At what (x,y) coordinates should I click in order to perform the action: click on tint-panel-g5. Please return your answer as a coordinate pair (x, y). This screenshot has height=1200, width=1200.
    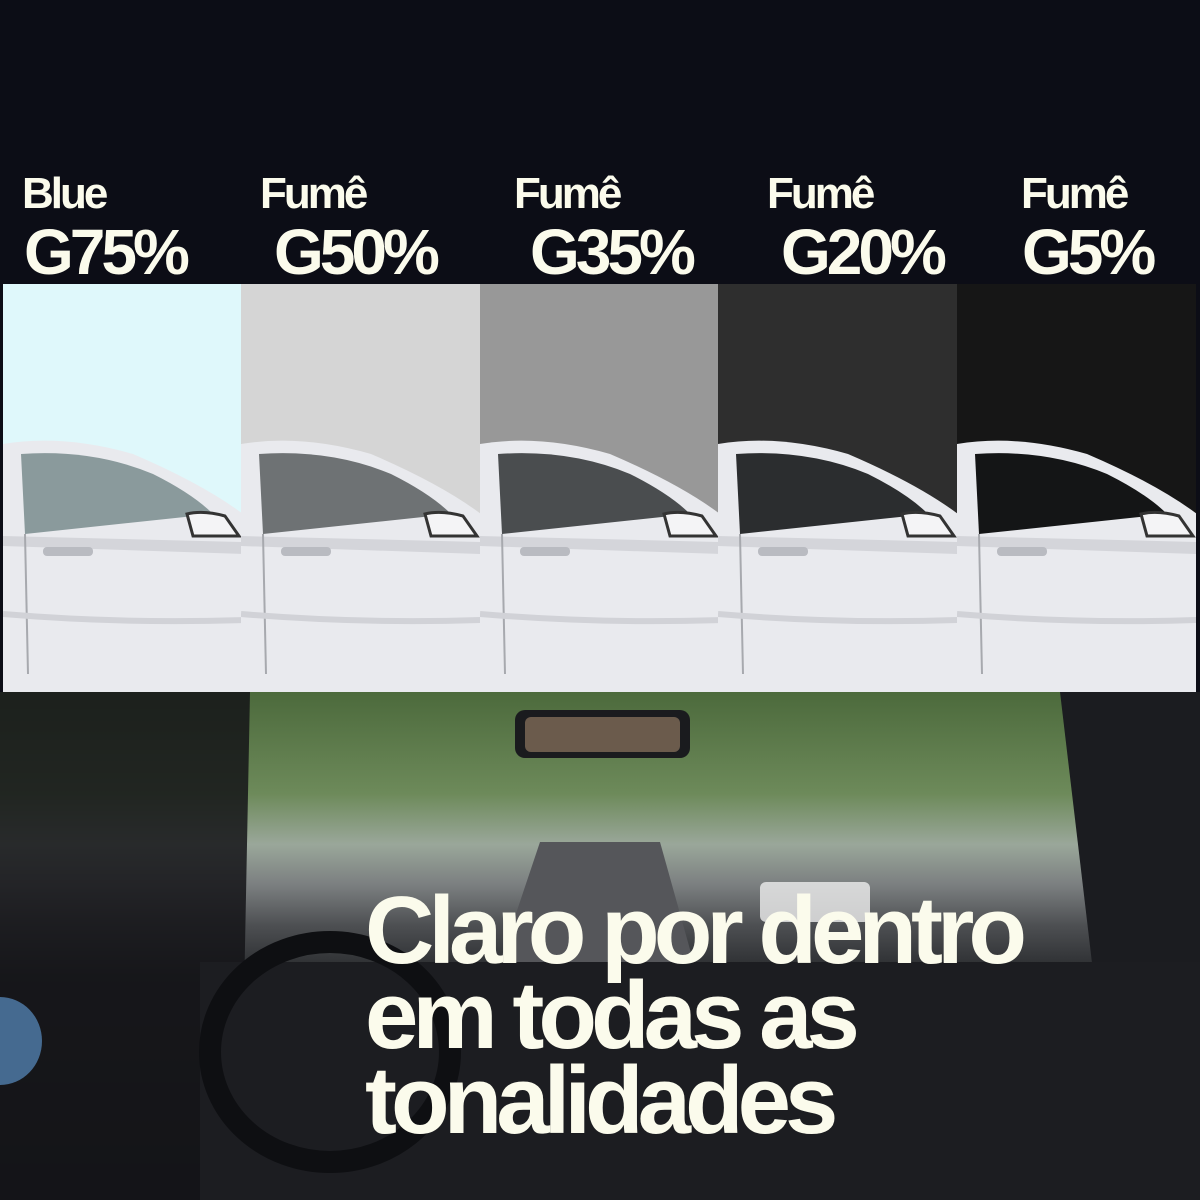
    Looking at the image, I should click on (1076, 488).